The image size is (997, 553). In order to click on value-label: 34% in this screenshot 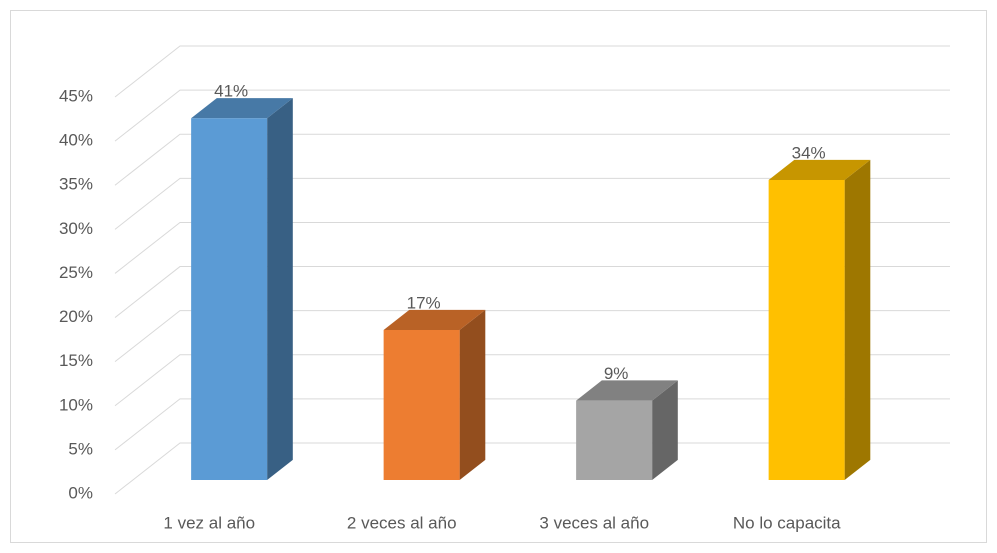, I will do `click(809, 153)`.